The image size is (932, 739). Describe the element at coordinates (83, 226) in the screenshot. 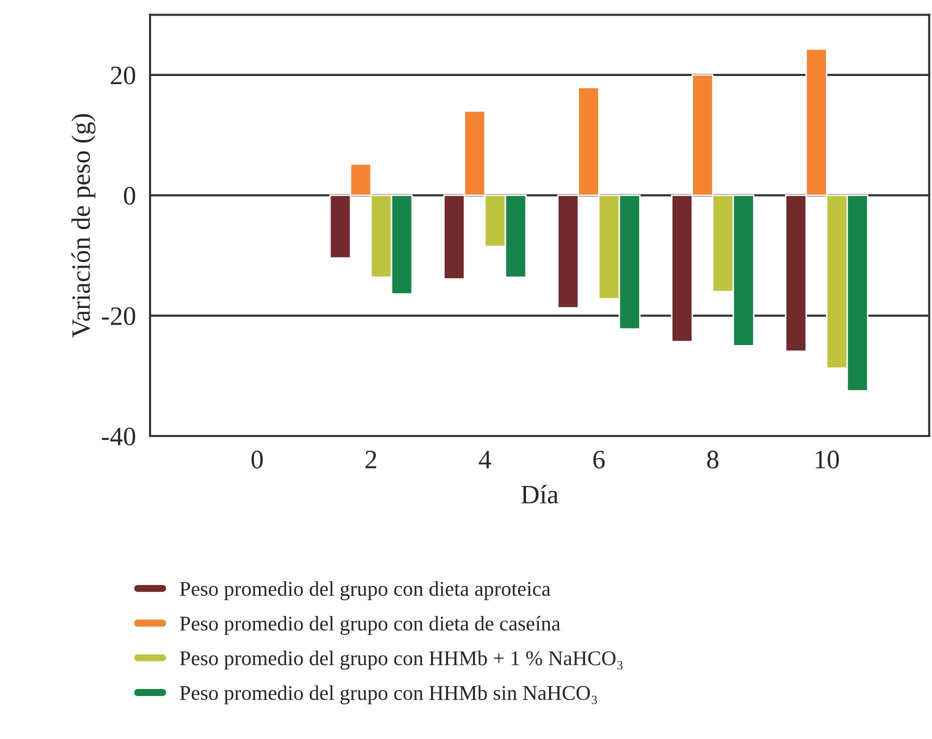

I see `y-axis-title: Variación de peso (g)` at that location.